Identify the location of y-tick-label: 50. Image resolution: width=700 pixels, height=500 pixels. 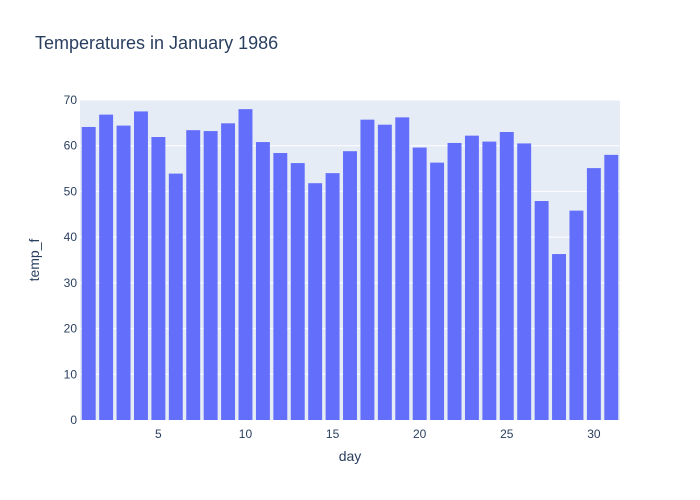
(71, 191).